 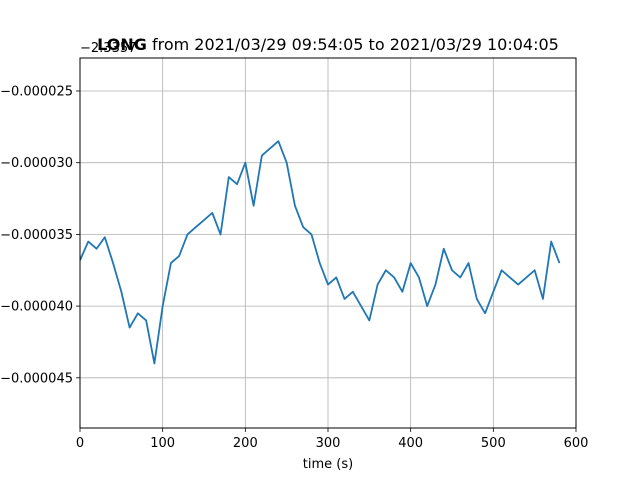 I want to click on x-tick-label: 600, so click(x=576, y=443).